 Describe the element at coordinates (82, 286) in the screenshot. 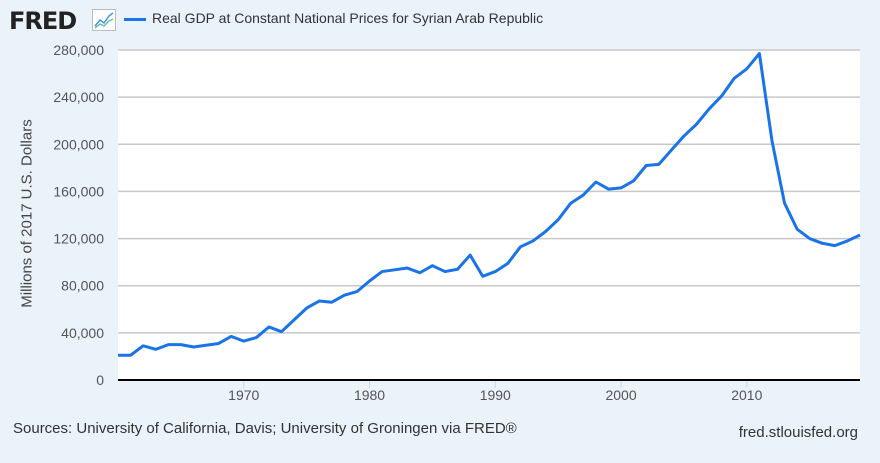

I see `y-tick-label: 80,000` at that location.